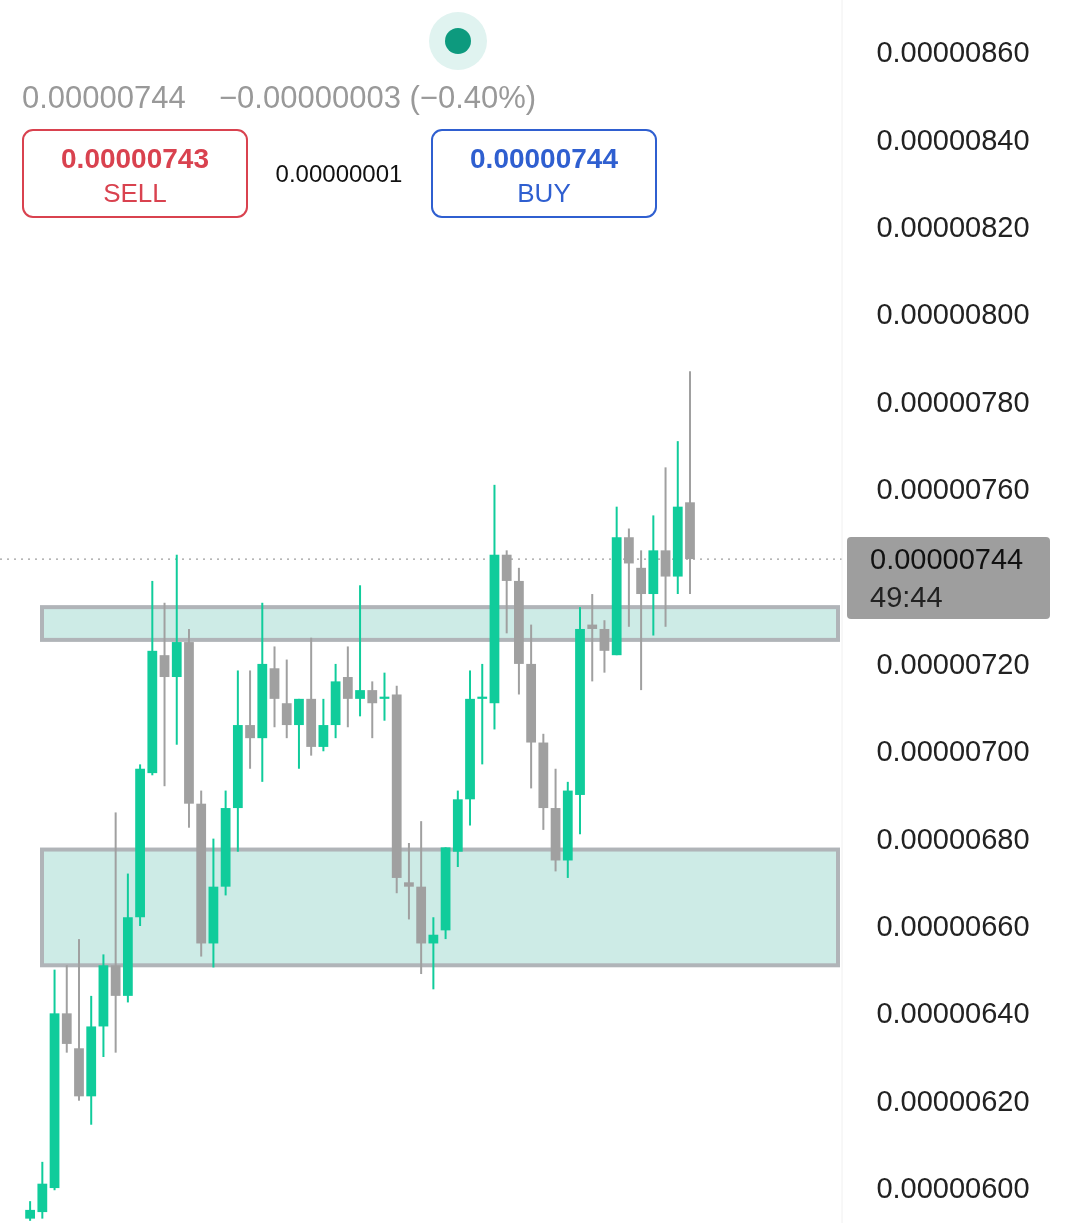 The image size is (1080, 1223). Describe the element at coordinates (544, 193) in the screenshot. I see `annotation: BUY` at that location.